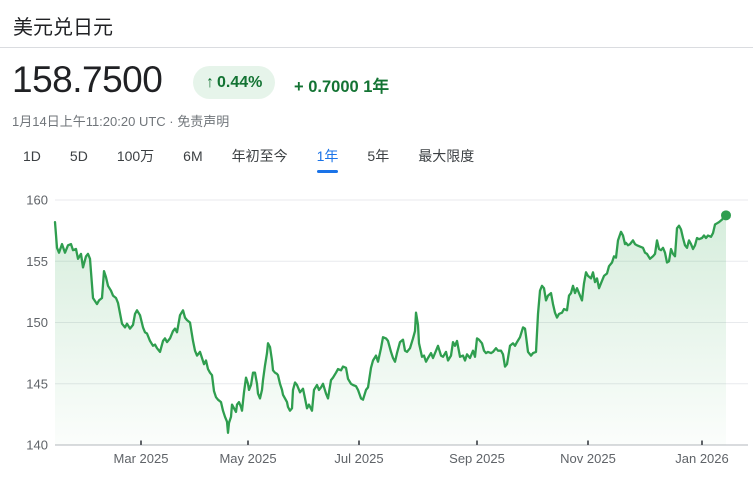  What do you see at coordinates (588, 458) in the screenshot?
I see `x-tick-label: Nov 2025` at bounding box center [588, 458].